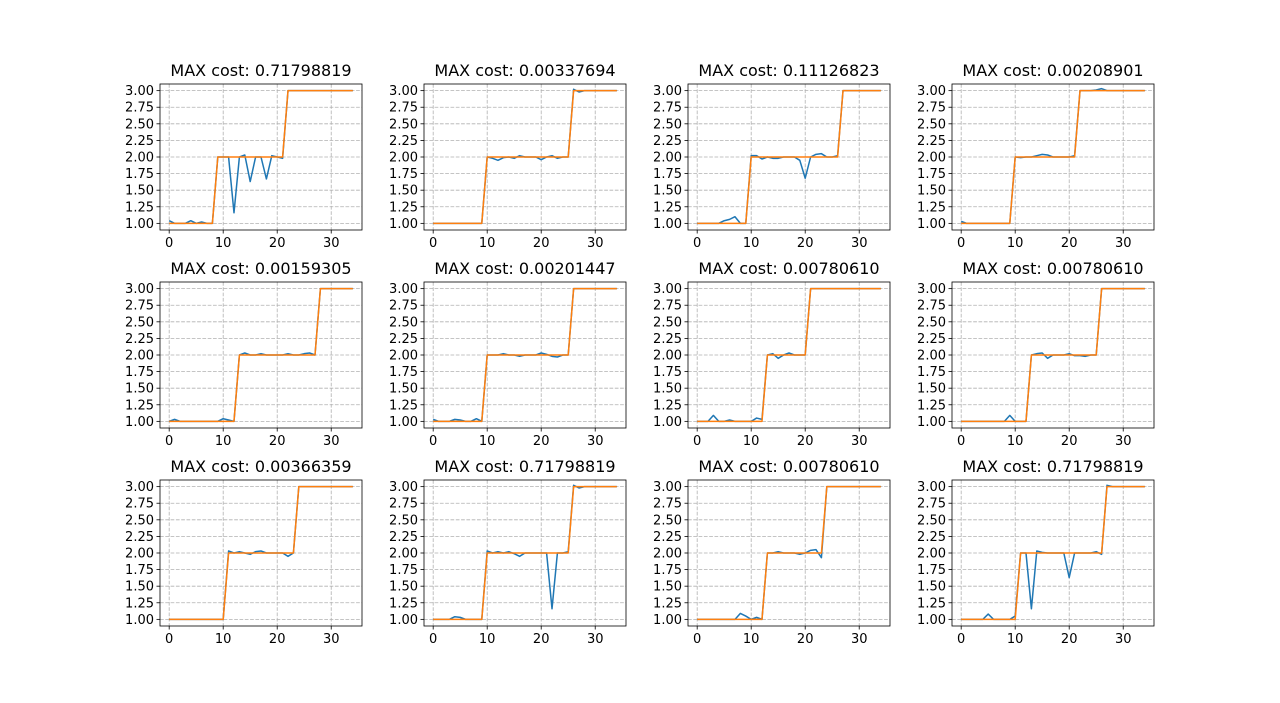 This screenshot has height=703, width=1280. What do you see at coordinates (260, 466) in the screenshot?
I see `subplot-title: MAX cost: 0.00366359` at bounding box center [260, 466].